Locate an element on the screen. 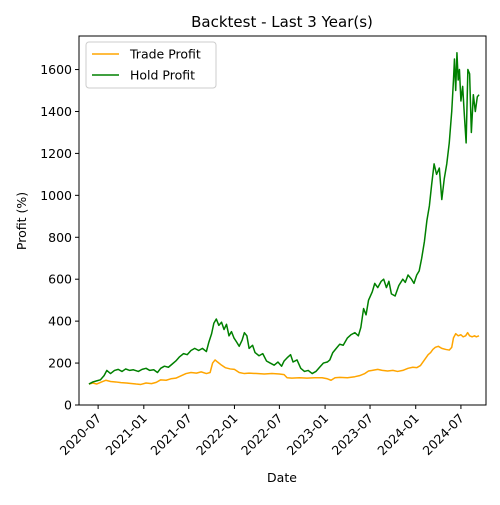  y-axis-ticks: 0 200 400 600 800 1000 1200 1400 1600 is located at coordinates (59, 237).